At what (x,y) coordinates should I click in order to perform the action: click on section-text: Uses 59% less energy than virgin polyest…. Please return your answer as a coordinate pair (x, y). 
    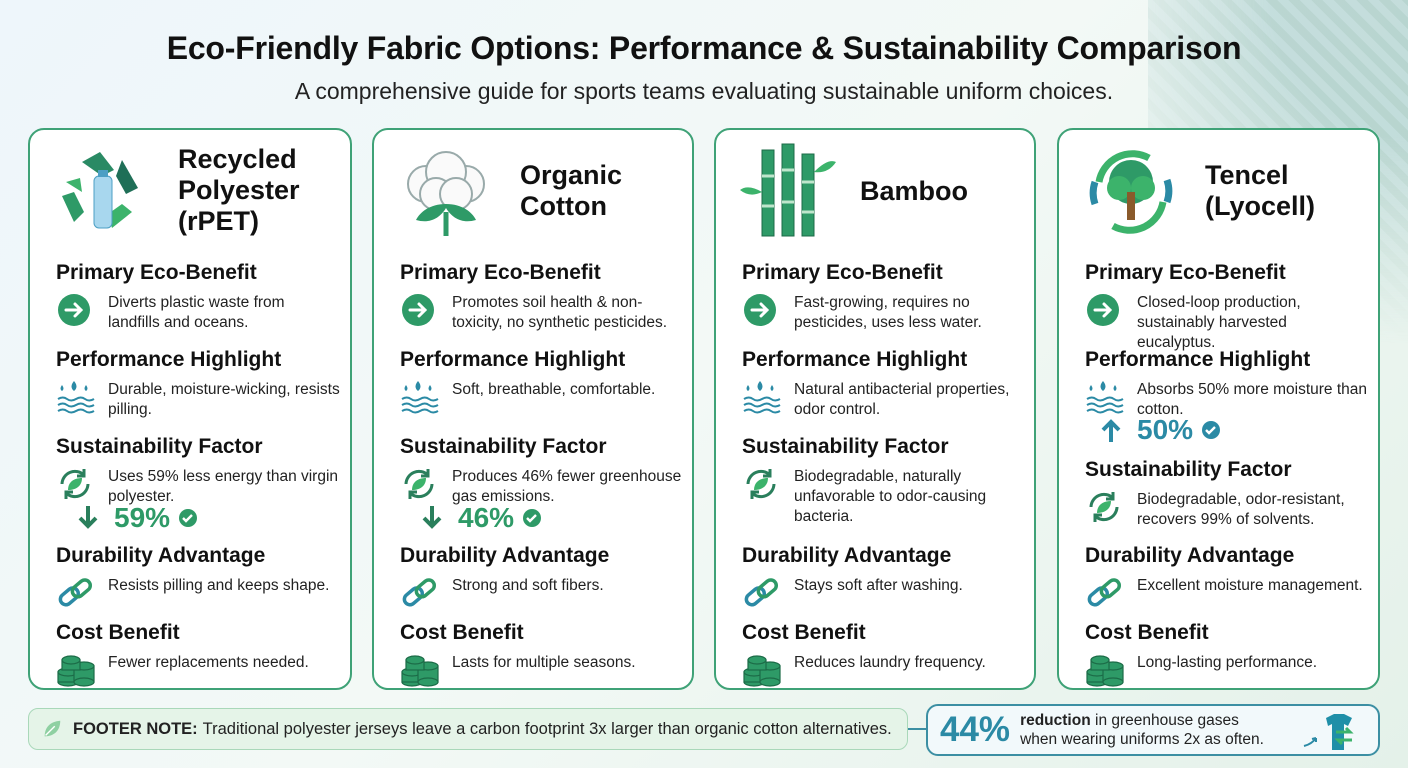
    Looking at the image, I should click on (223, 486).